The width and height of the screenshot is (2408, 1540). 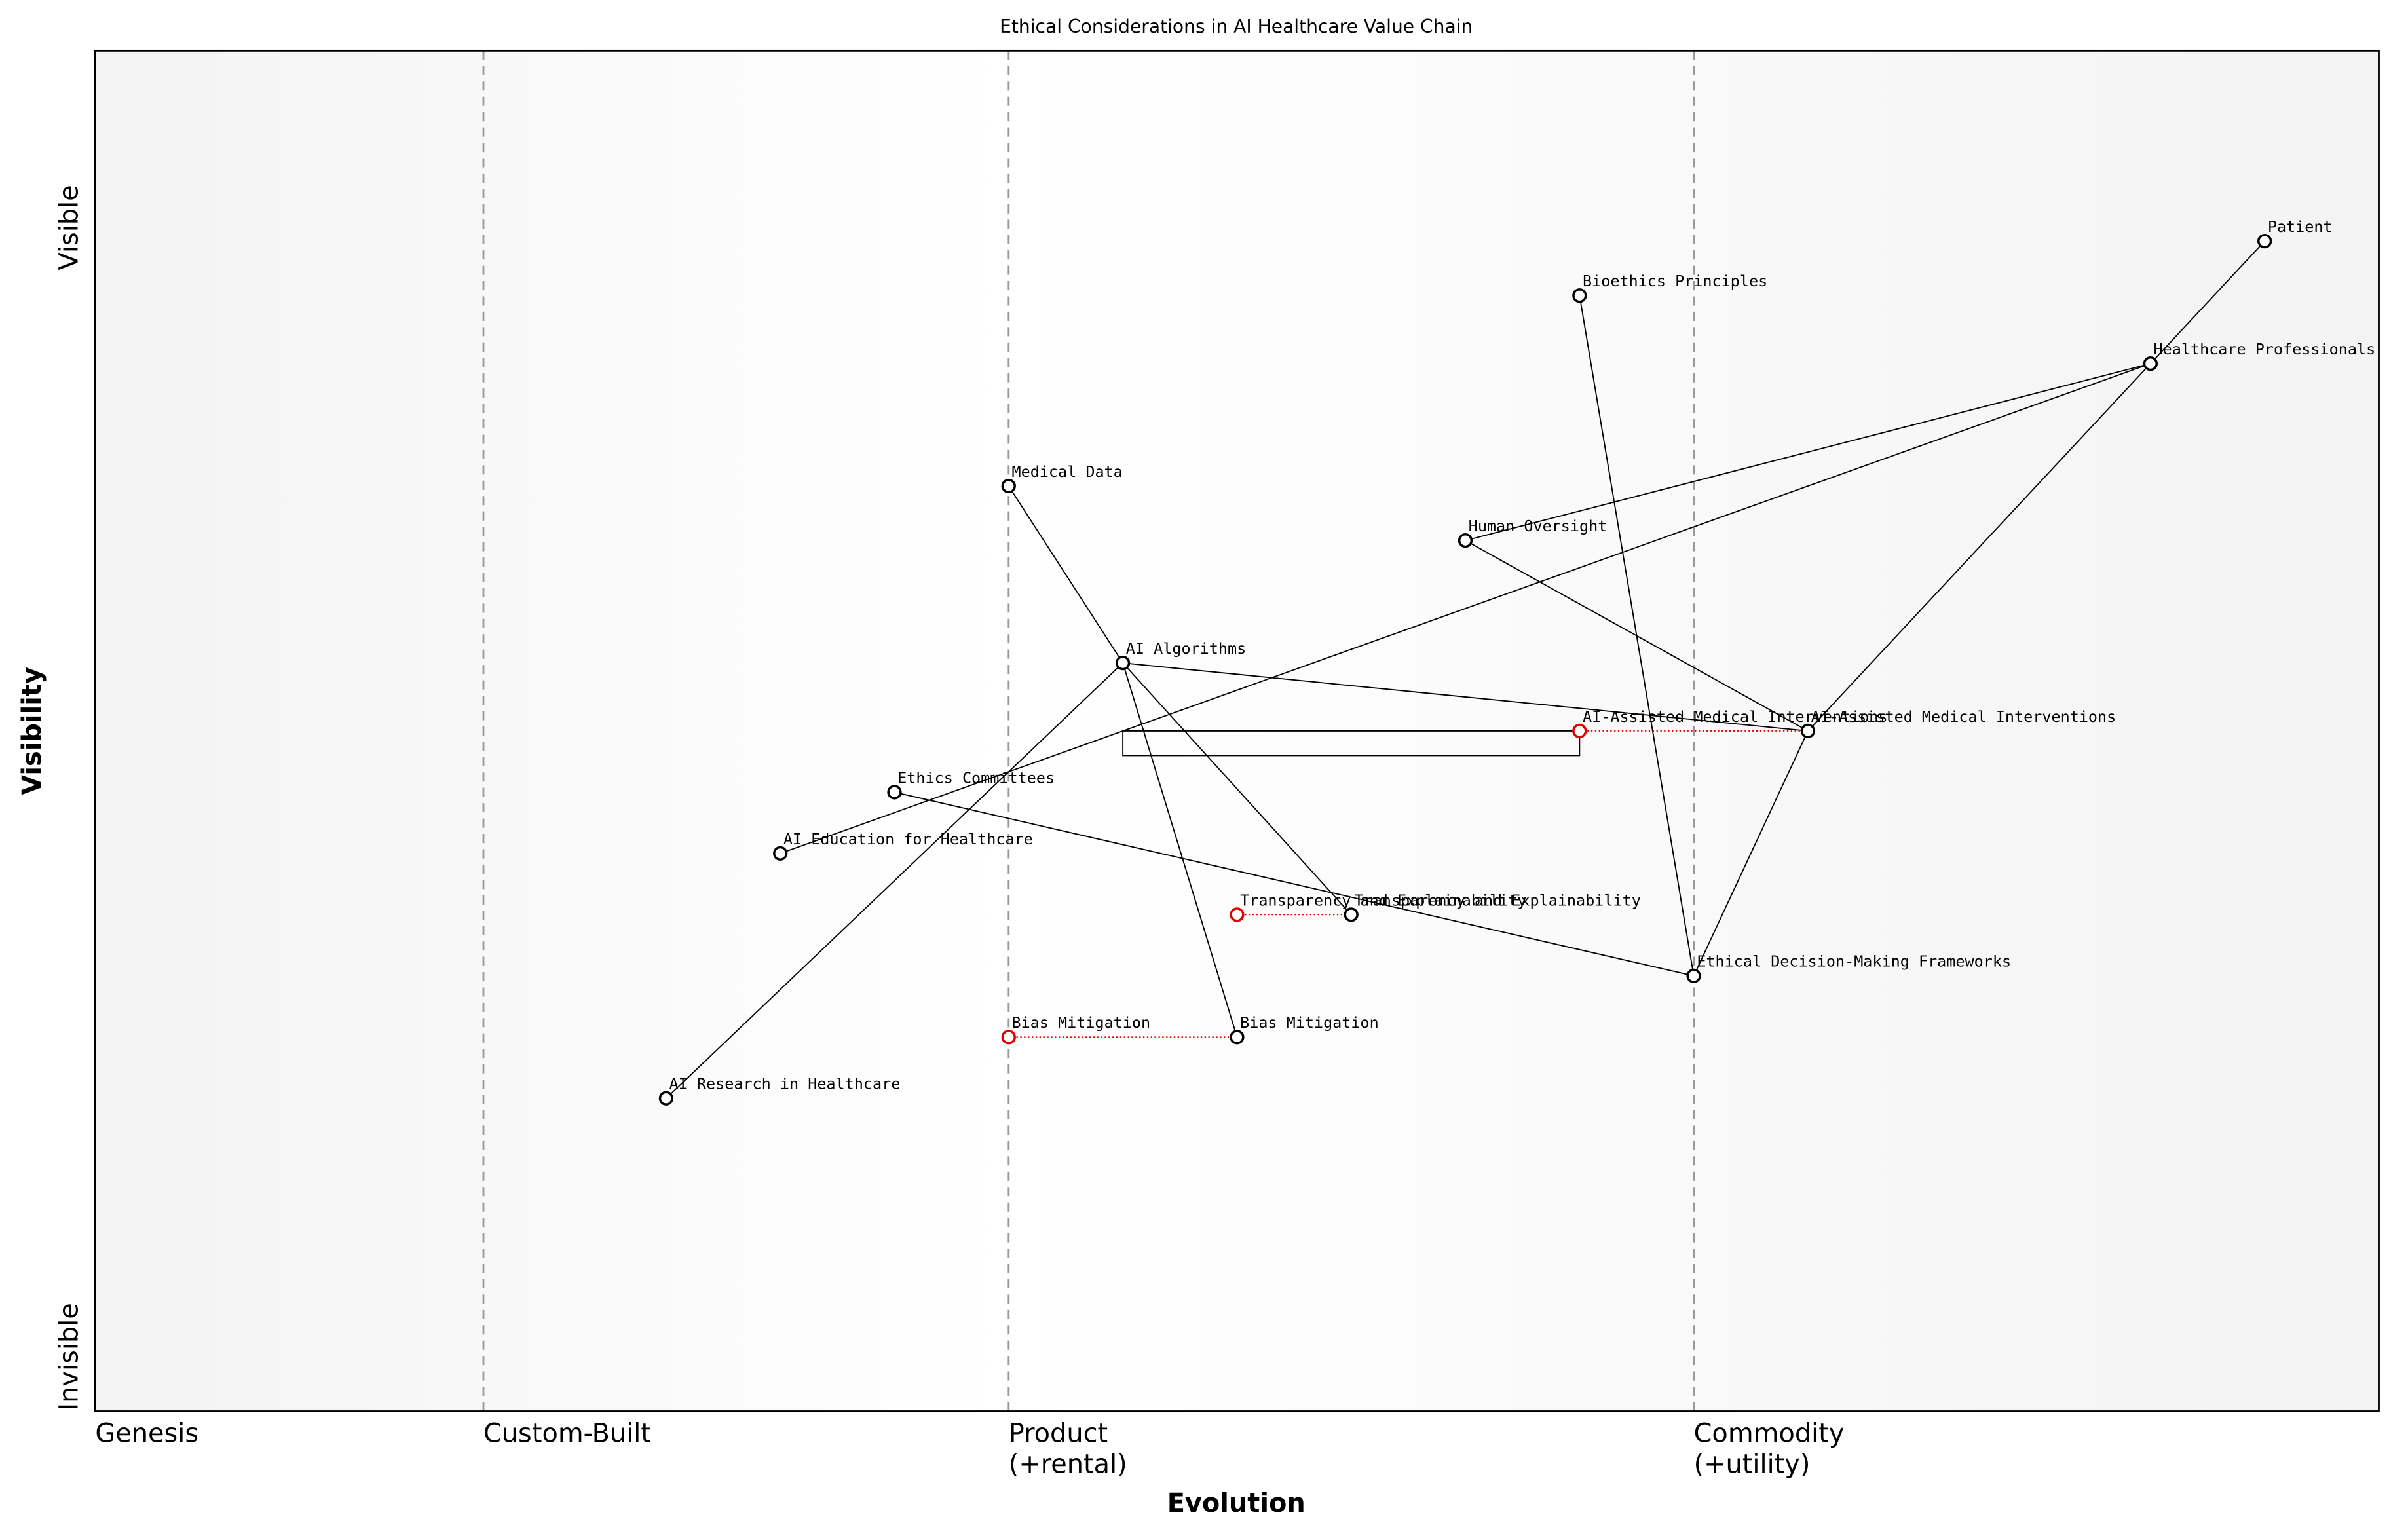 I want to click on component-label: Ethics Committees, so click(x=976, y=777).